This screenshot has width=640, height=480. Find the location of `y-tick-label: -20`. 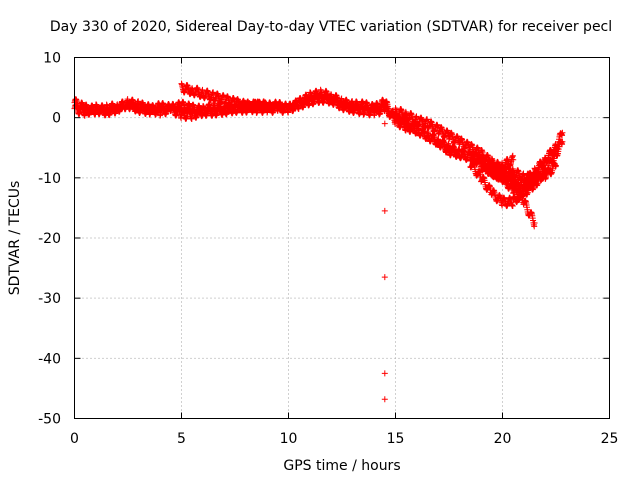

y-tick-label: -20 is located at coordinates (49, 239).